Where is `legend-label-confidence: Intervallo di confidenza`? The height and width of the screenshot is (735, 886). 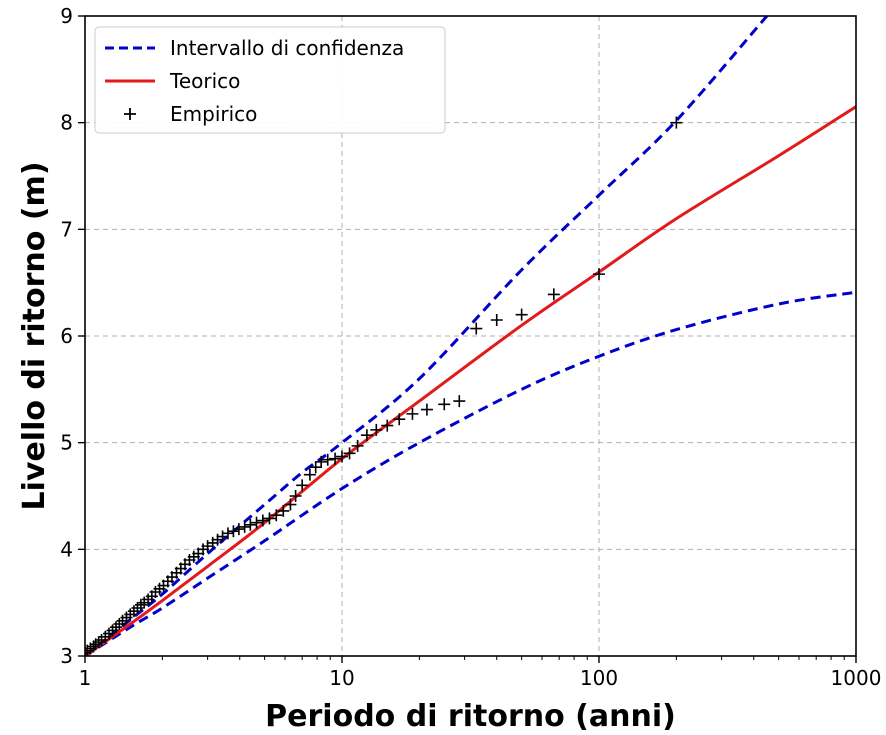 legend-label-confidence: Intervallo di confidenza is located at coordinates (287, 48).